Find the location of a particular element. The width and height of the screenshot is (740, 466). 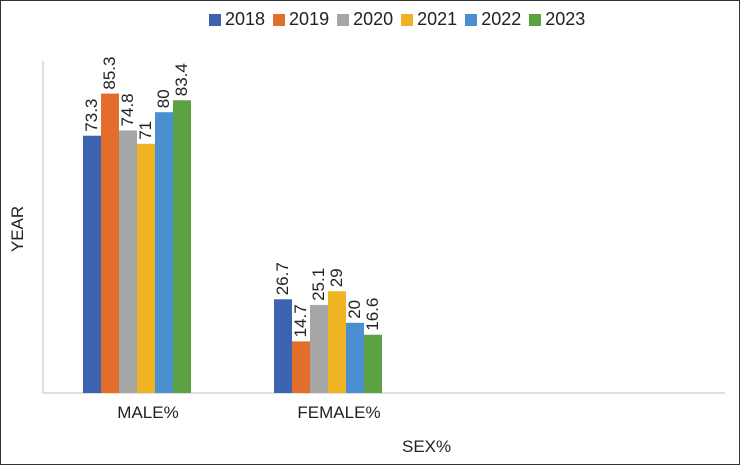

bar-female-2019 is located at coordinates (301, 367).